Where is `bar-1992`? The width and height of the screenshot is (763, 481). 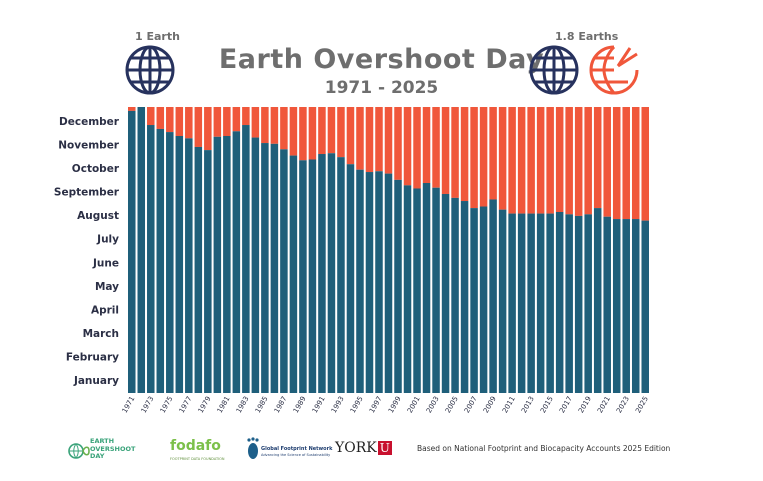
bar-1992 is located at coordinates (331, 273).